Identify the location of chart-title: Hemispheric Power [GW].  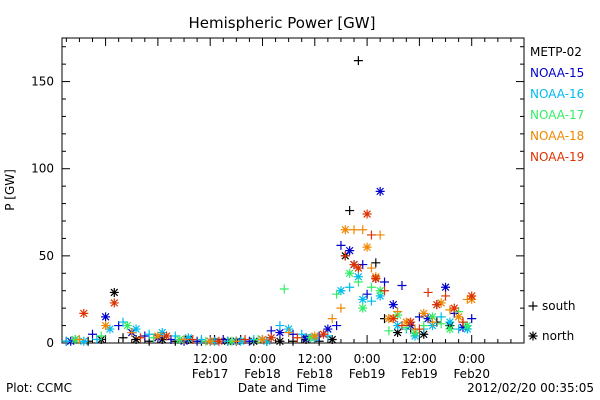
(282, 23).